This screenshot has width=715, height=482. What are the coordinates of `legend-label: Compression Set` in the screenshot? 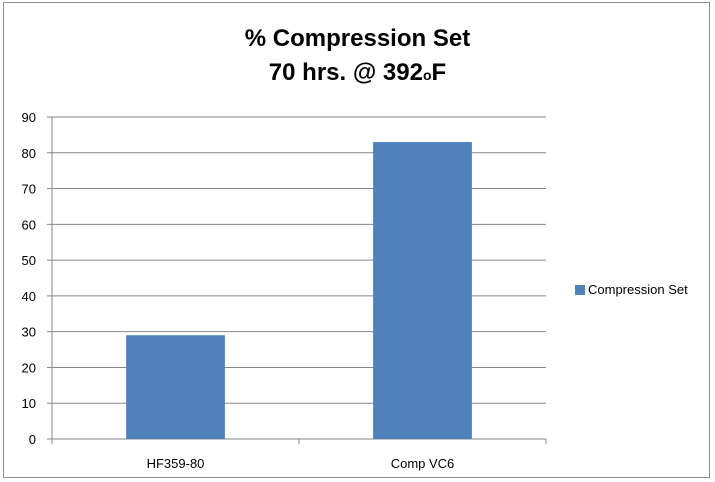 It's located at (638, 289).